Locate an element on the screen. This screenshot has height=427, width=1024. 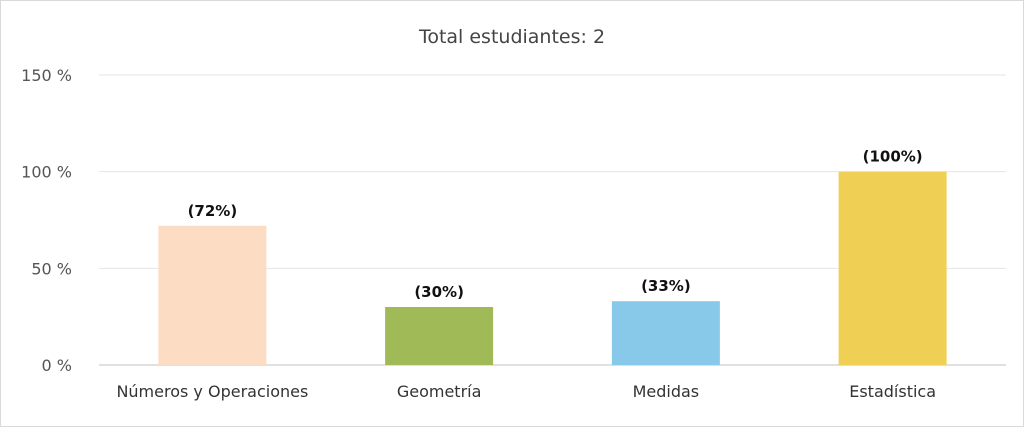
y-tick-label: 50 % is located at coordinates (51, 268).